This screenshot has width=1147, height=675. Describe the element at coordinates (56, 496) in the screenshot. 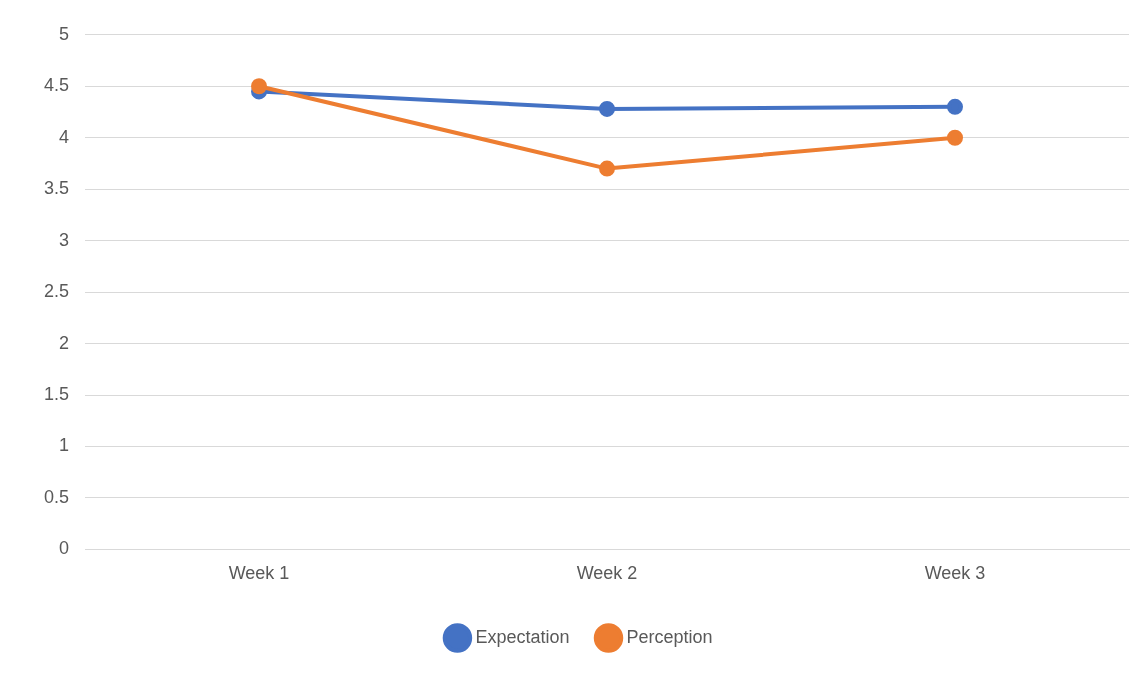

I see `y-tick-label: 0.5` at that location.